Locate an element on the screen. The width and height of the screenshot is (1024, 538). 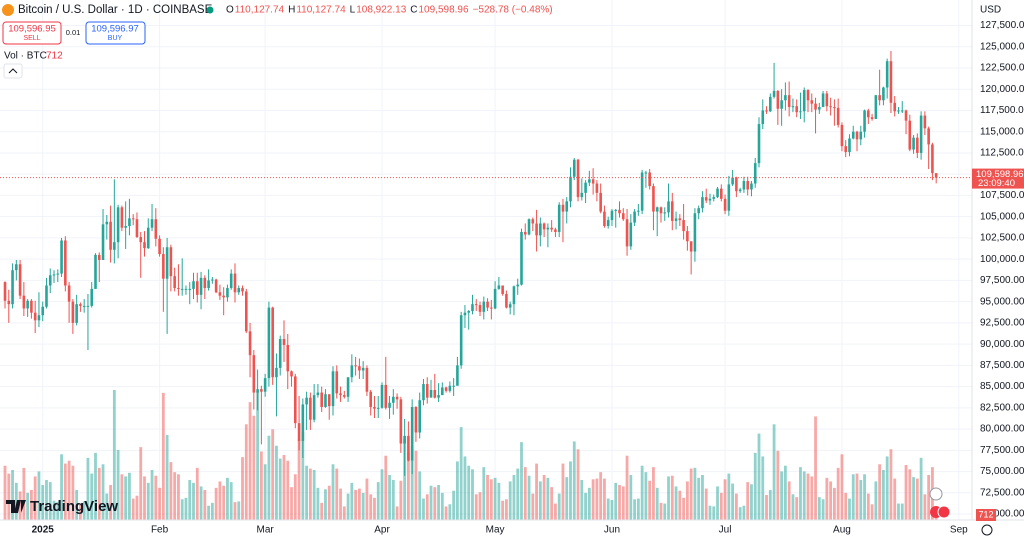
volume-title: Vol · BTC is located at coordinates (25, 56).